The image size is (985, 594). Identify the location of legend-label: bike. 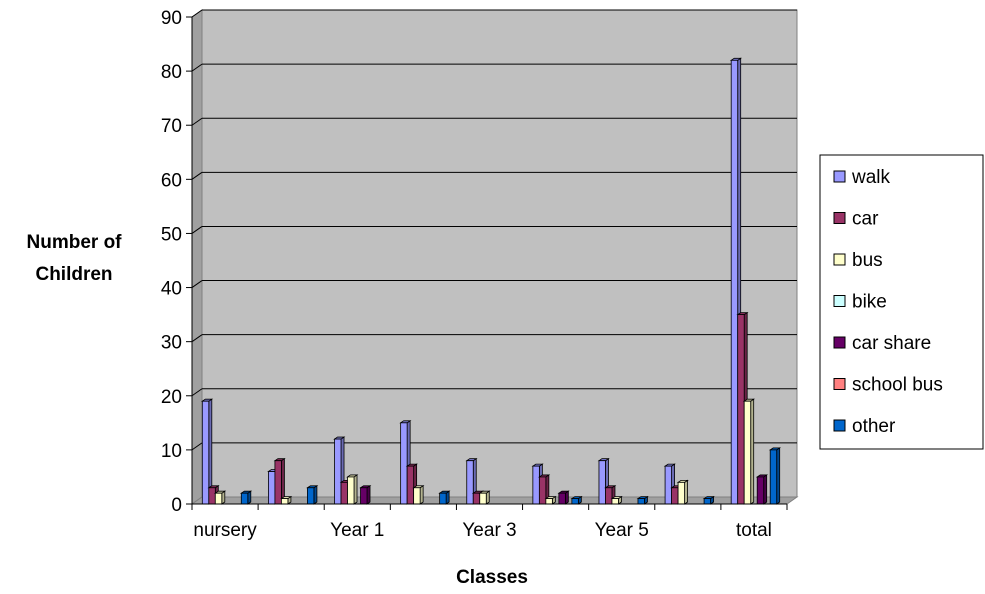
(869, 302).